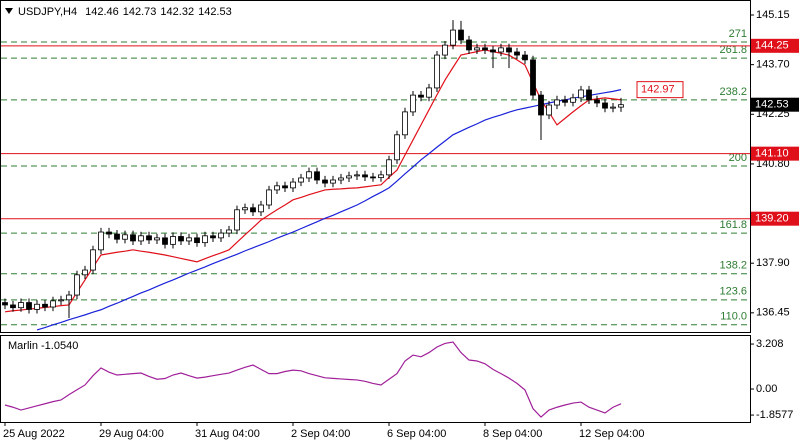  I want to click on price-level-label: 139.20, so click(772, 219).